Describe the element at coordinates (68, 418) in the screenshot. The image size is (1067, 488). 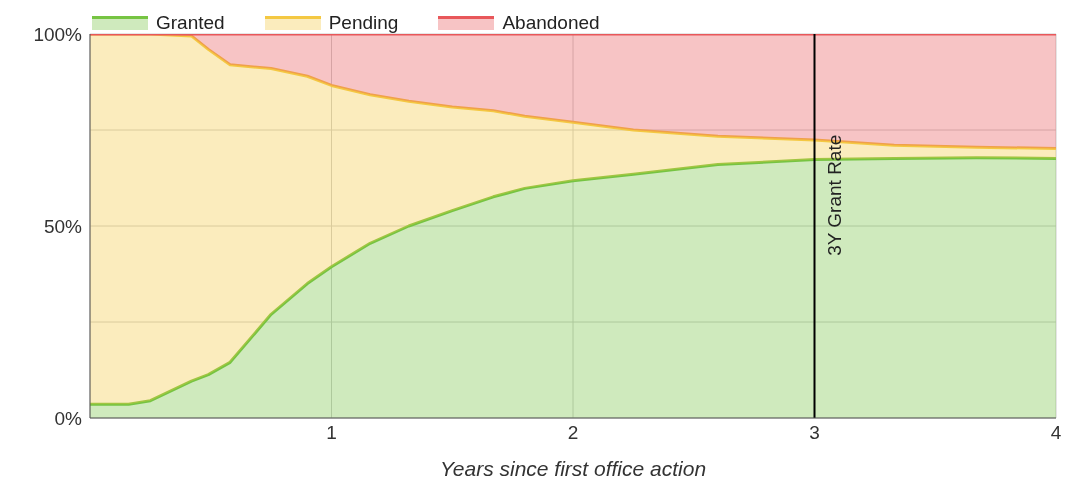
I see `y-tick-label: 0%` at that location.